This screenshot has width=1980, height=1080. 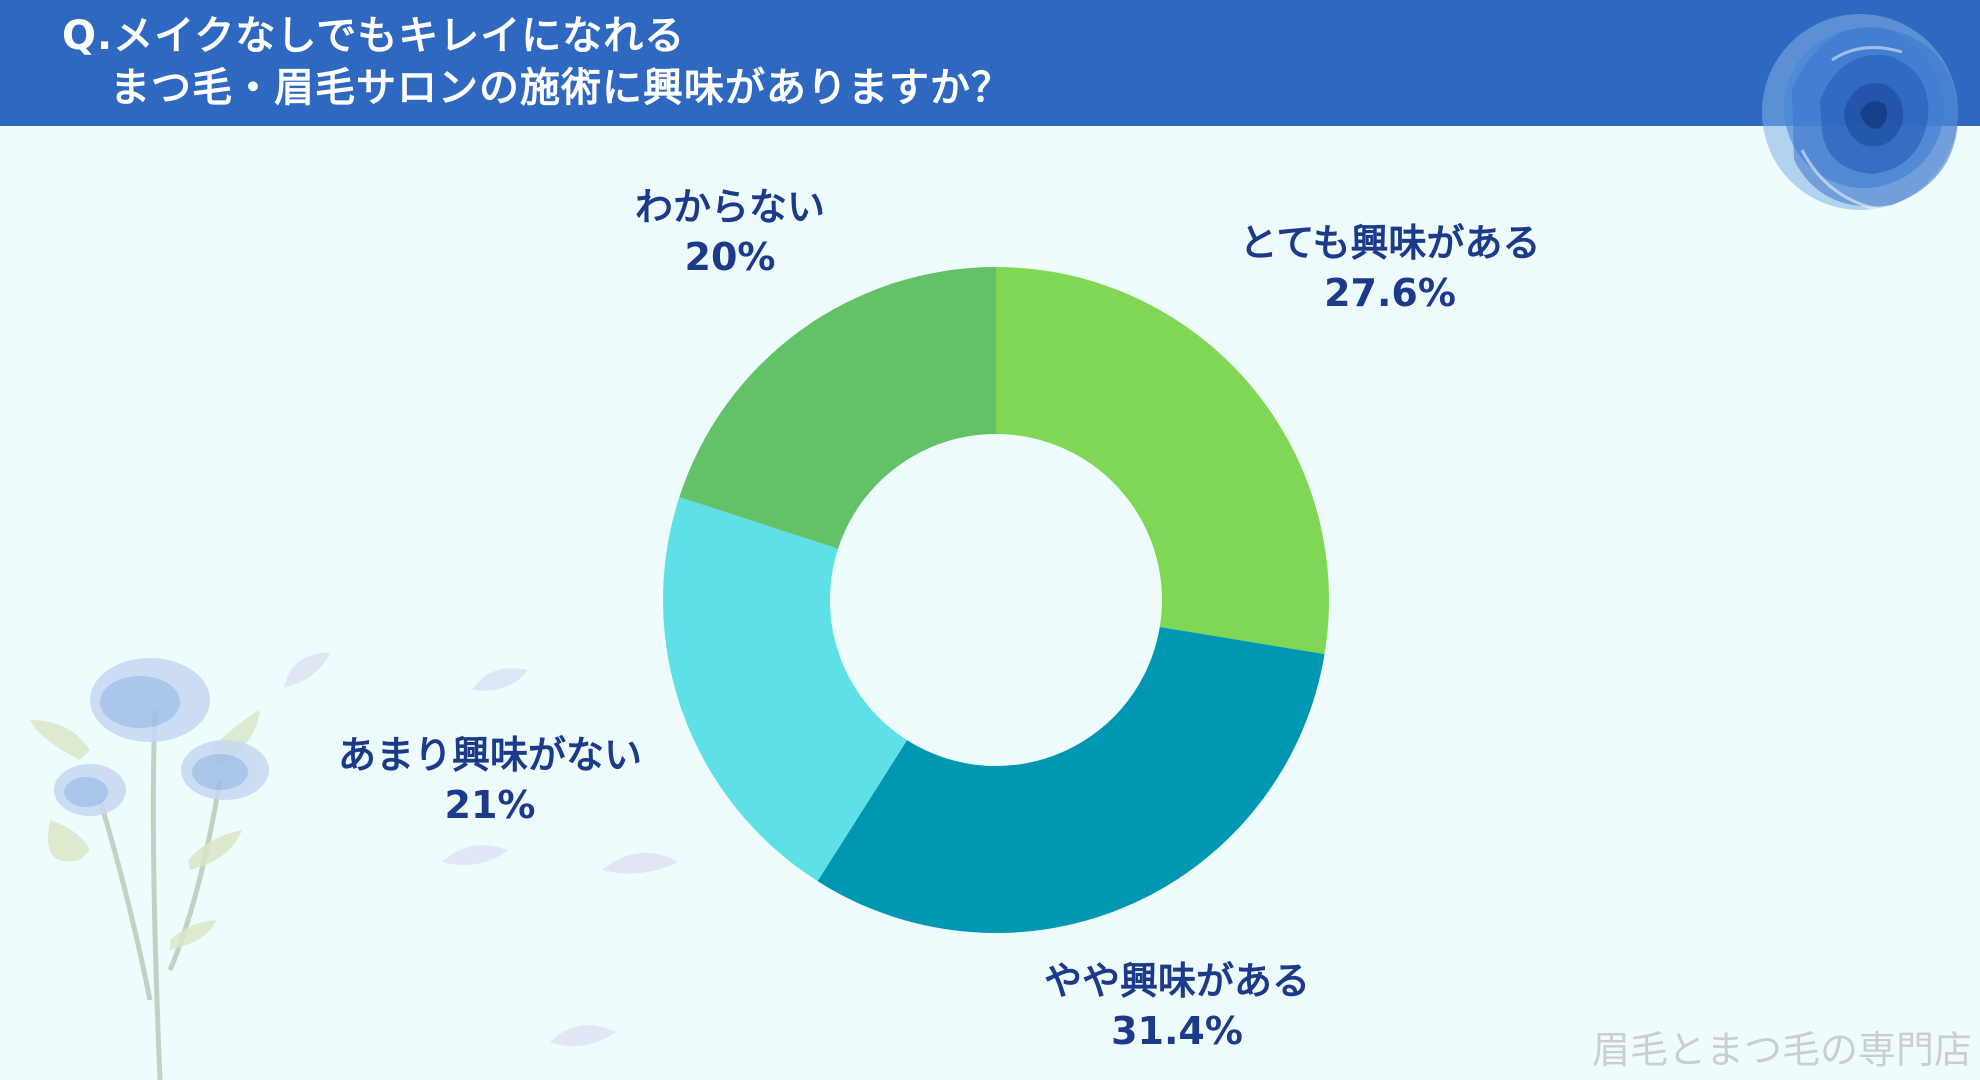 What do you see at coordinates (1860, 113) in the screenshot?
I see `blue-rose-decoration` at bounding box center [1860, 113].